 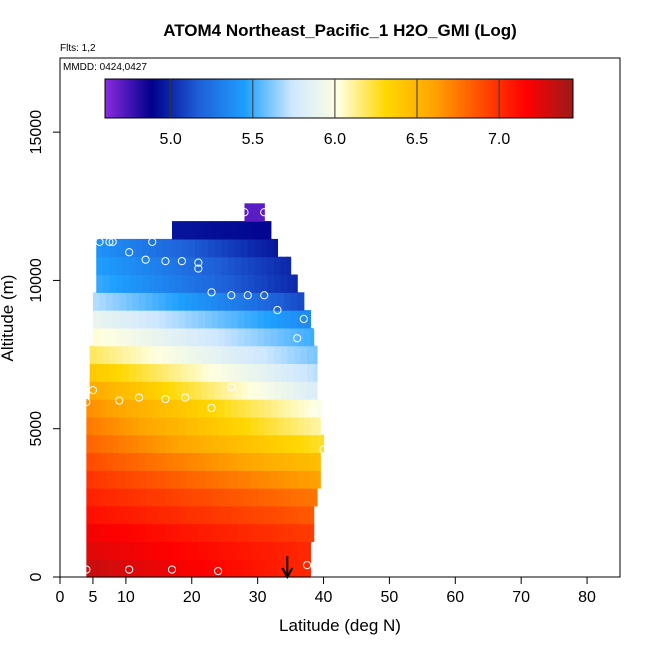 I want to click on colorbar-tick-label: 7.0, so click(x=499, y=139).